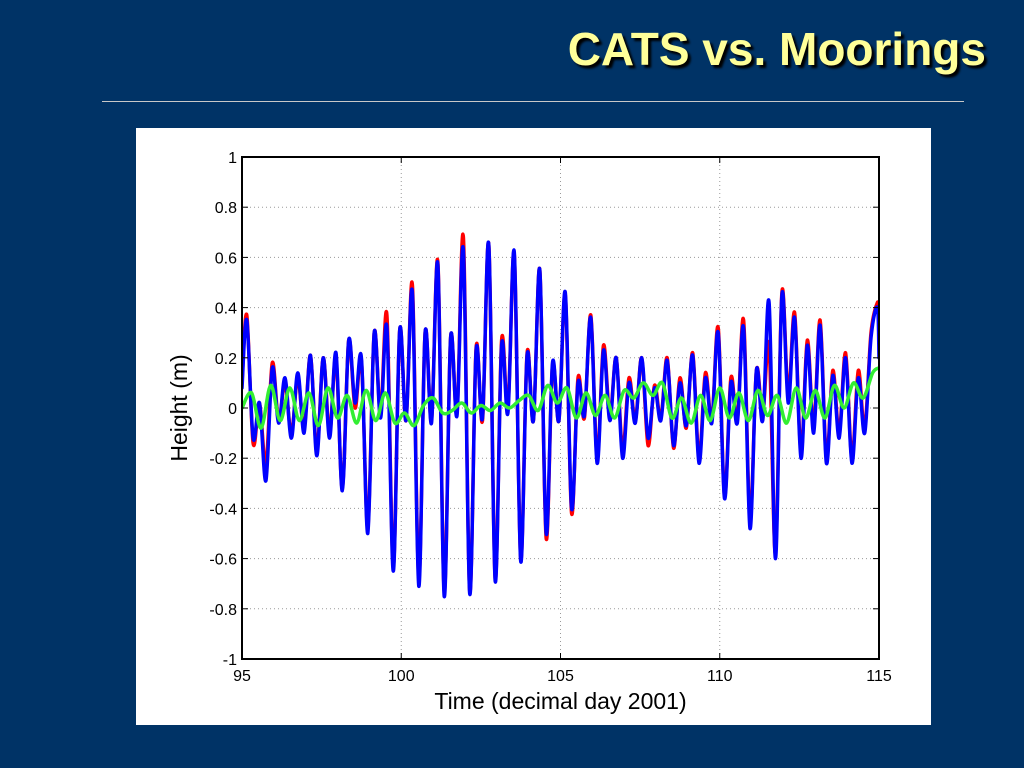 The width and height of the screenshot is (1024, 768). I want to click on y-tick-label: -1, so click(230, 660).